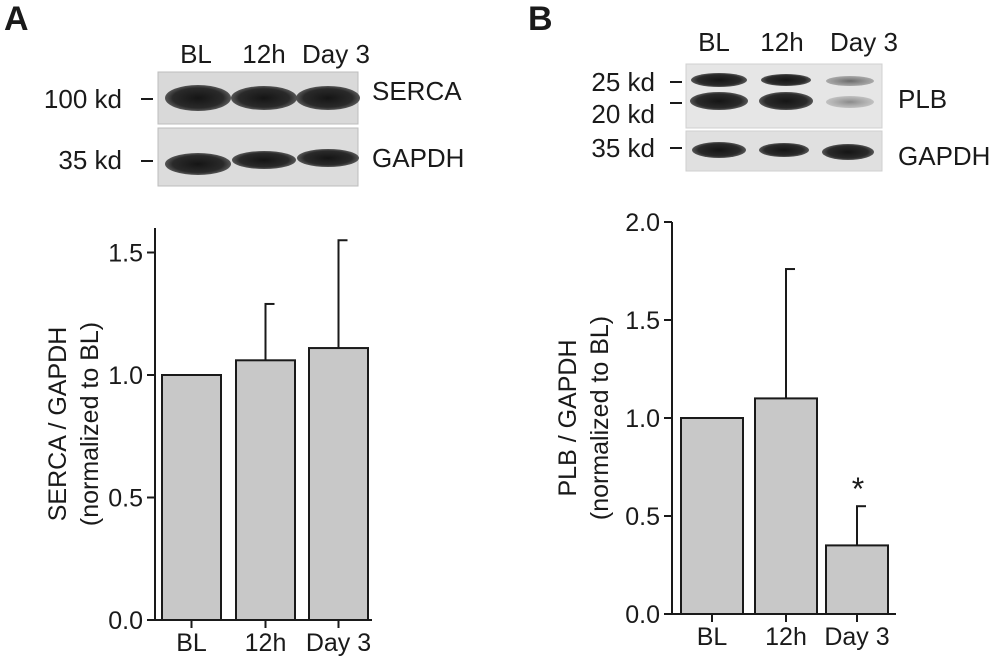 The height and width of the screenshot is (656, 1000). What do you see at coordinates (540, 19) in the screenshot?
I see `panel-label: B` at bounding box center [540, 19].